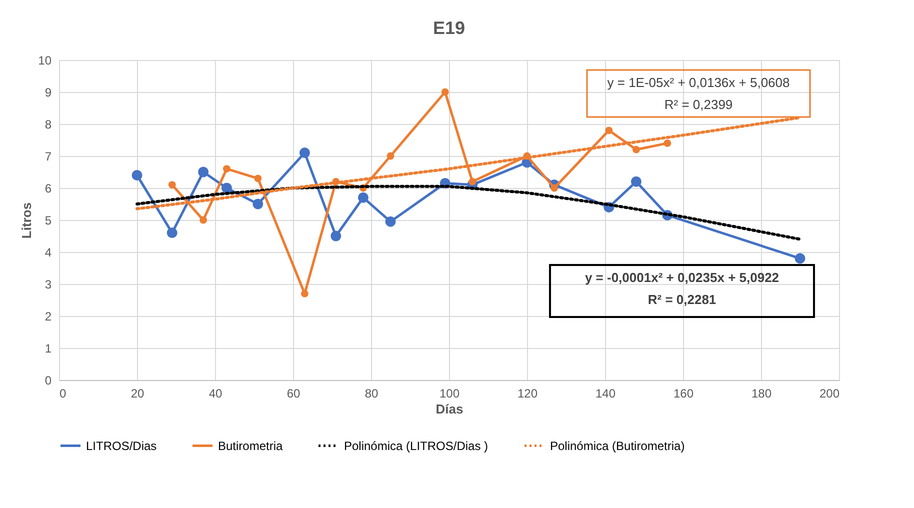 Image resolution: width=914 pixels, height=508 pixels. I want to click on y-tick-label: 4, so click(48, 253).